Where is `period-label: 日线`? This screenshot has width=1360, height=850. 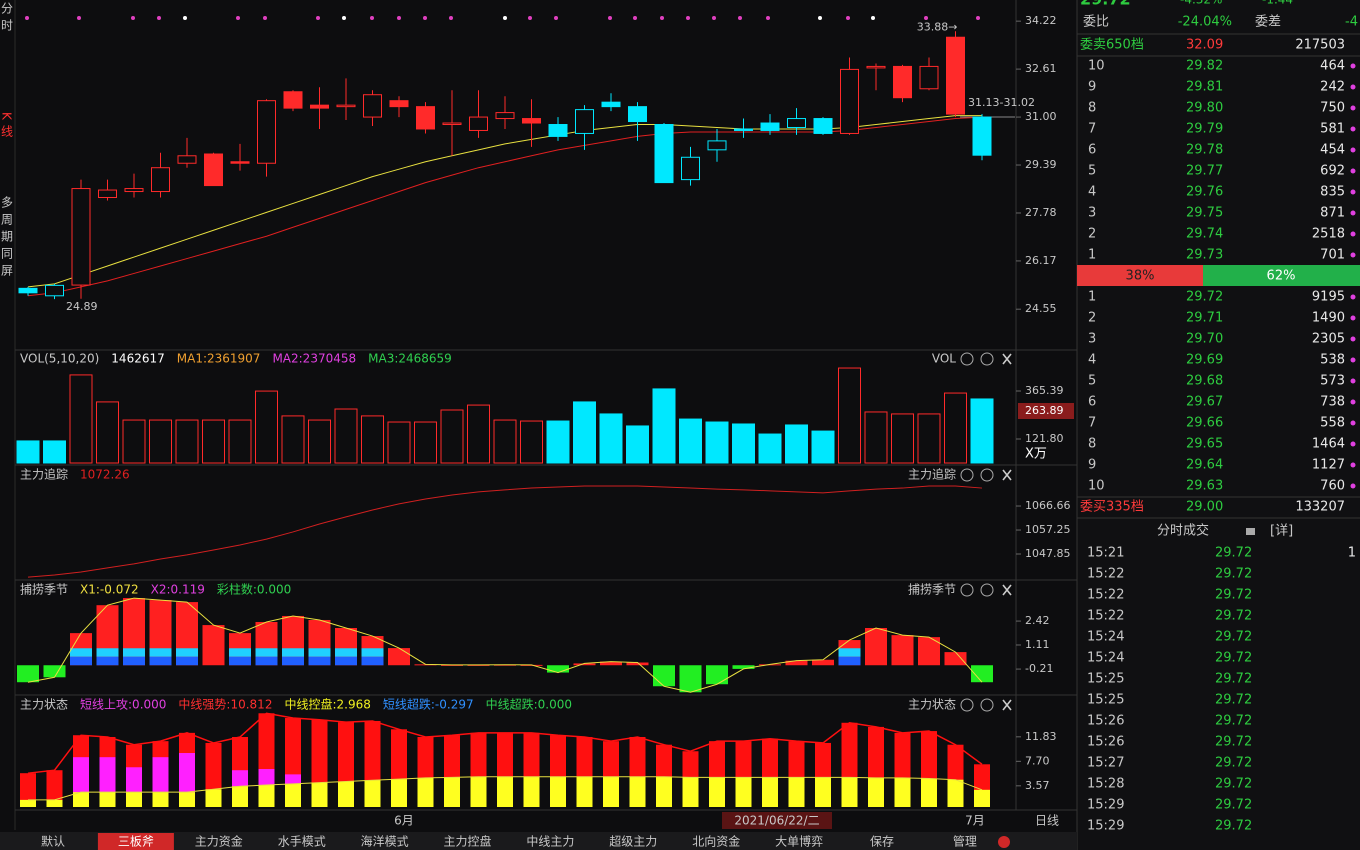
period-label: 日线 is located at coordinates (1047, 821).